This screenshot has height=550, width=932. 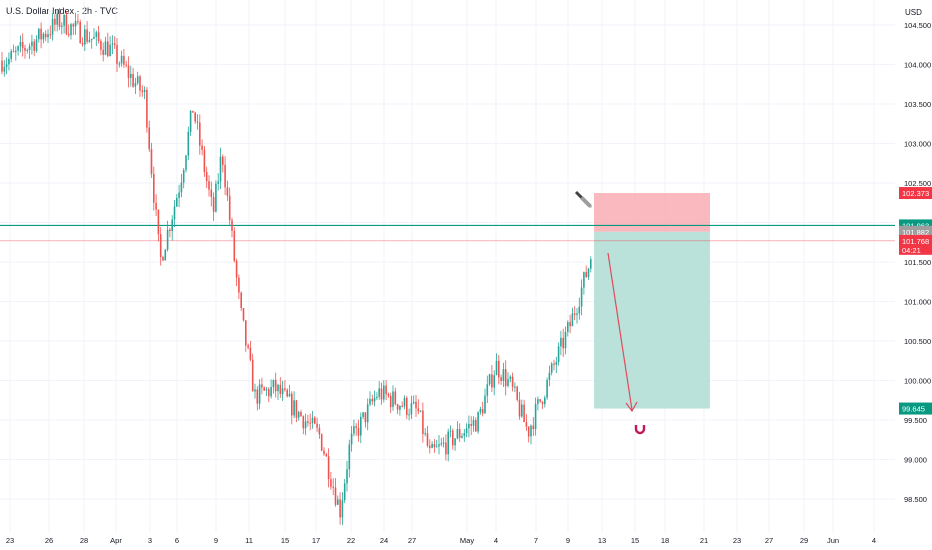 I want to click on y-tick-label: 99.000, so click(x=915, y=460).